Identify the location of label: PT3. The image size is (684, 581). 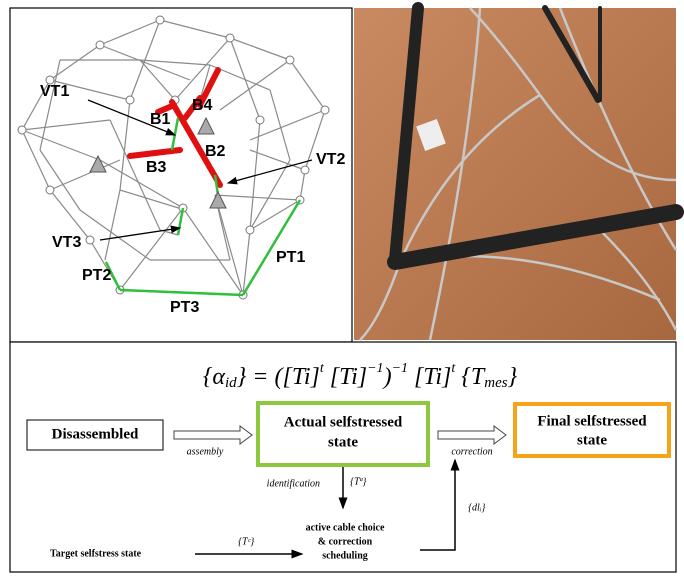
(184, 307).